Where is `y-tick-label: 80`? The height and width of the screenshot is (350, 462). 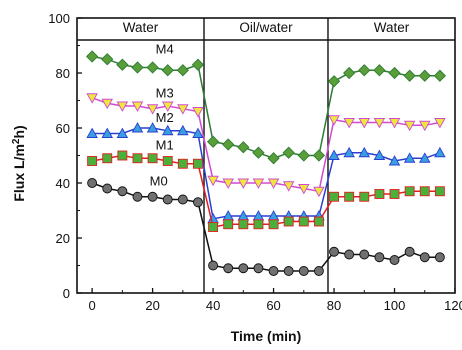 y-tick-label: 80 is located at coordinates (63, 73).